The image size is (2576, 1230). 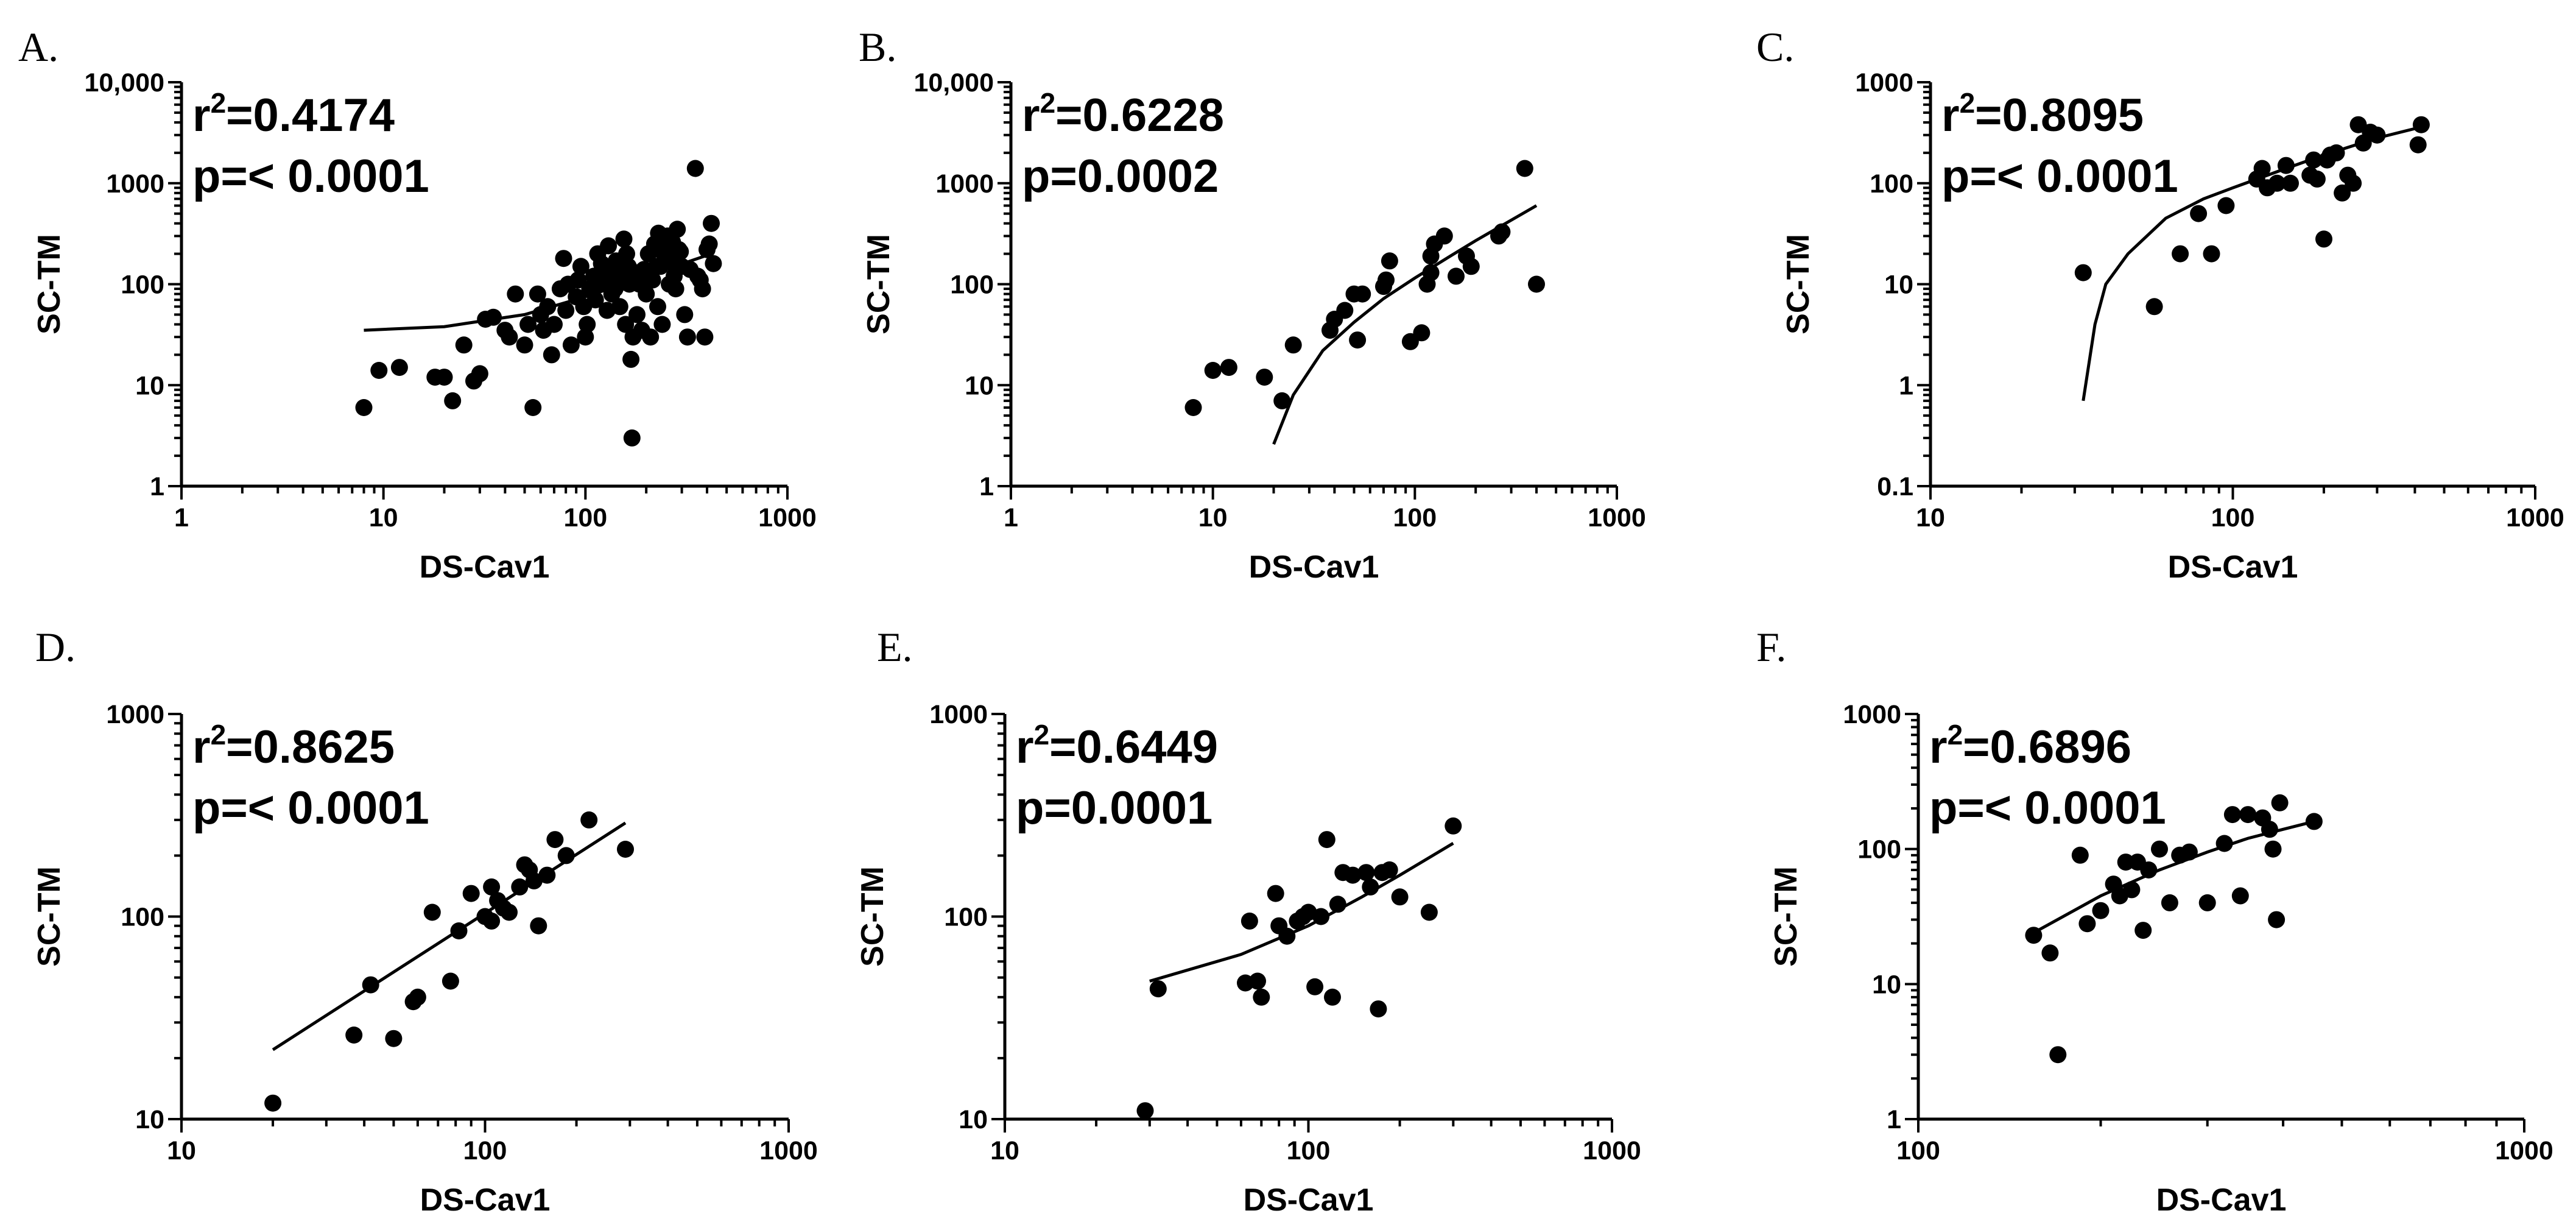 I want to click on y-tick-label: 1, so click(x=1906, y=385).